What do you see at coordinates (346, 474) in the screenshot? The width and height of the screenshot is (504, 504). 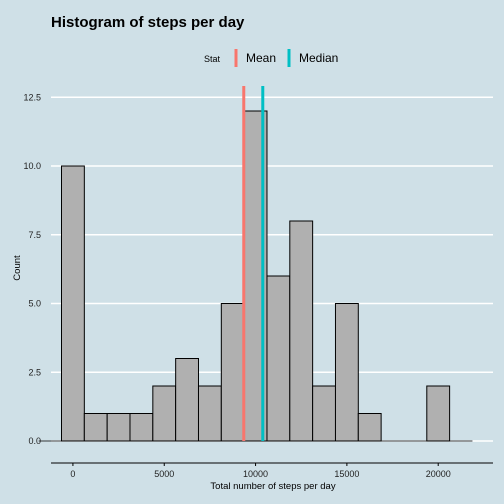 I see `x-tick-label-3: 15000` at bounding box center [346, 474].